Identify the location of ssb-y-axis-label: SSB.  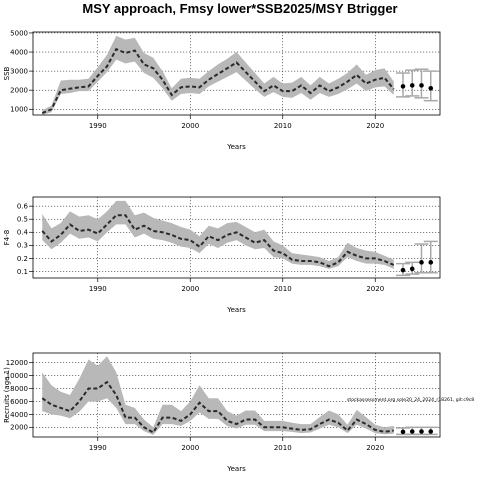
(7, 73).